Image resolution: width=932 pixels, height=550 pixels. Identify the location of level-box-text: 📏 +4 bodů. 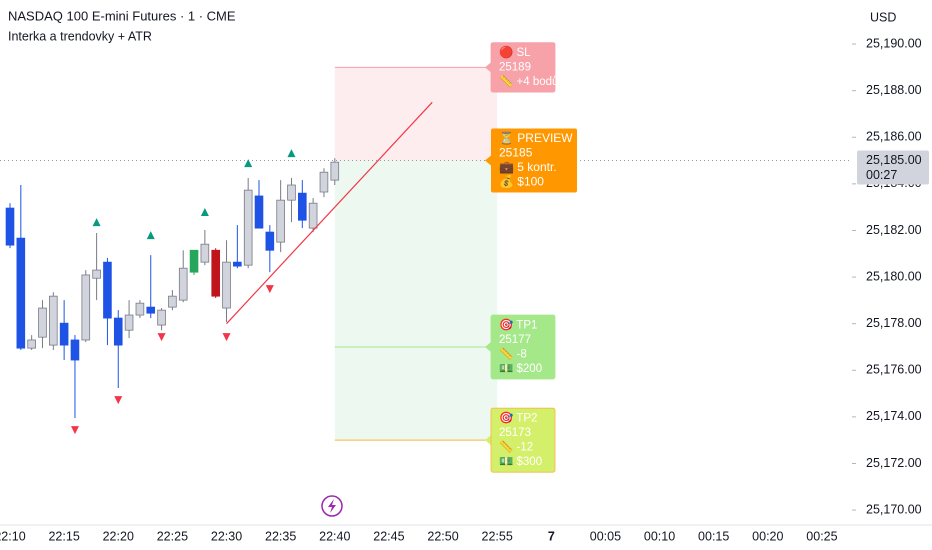
(528, 81).